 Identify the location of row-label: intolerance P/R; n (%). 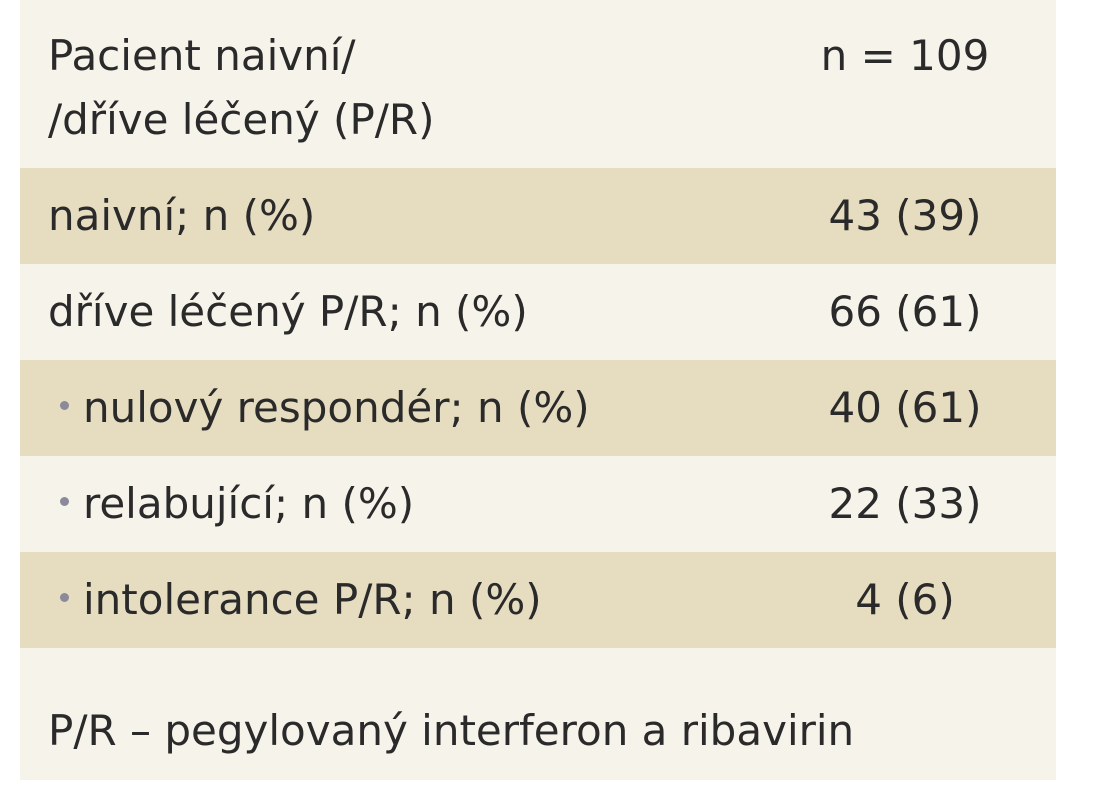
(312, 599).